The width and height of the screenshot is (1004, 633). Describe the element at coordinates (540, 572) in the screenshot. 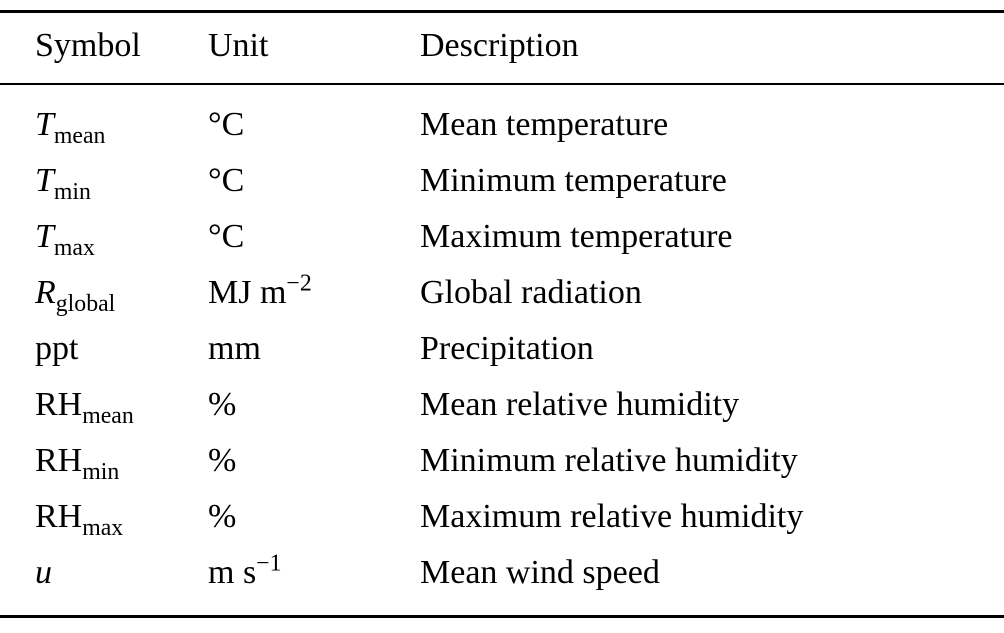

I see `description-cell: Mean wind speed` at that location.